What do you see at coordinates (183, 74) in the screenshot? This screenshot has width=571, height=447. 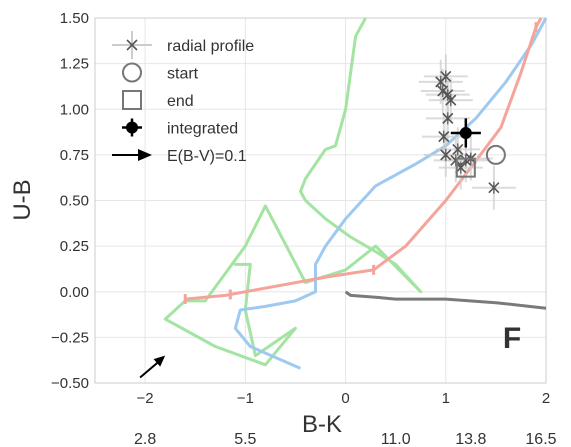 I see `legend-label: start` at bounding box center [183, 74].